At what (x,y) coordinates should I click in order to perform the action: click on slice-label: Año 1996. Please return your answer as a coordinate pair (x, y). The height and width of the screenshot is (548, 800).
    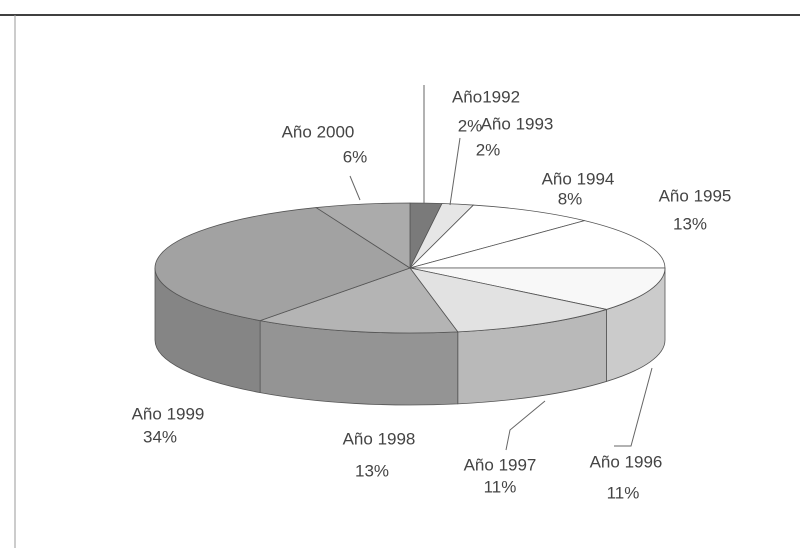
    Looking at the image, I should click on (626, 461).